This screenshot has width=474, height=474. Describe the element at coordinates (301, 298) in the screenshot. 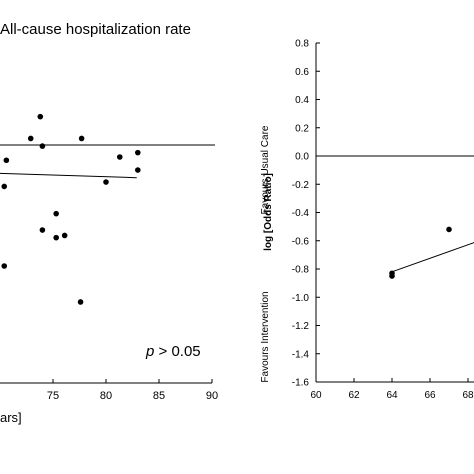

I see `right-y-tick-label: -1.0` at that location.